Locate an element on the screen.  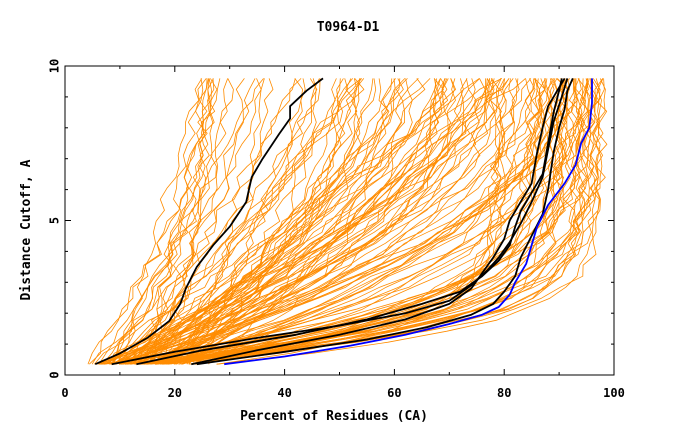
chart-title: T0964-D1 is located at coordinates (348, 27).